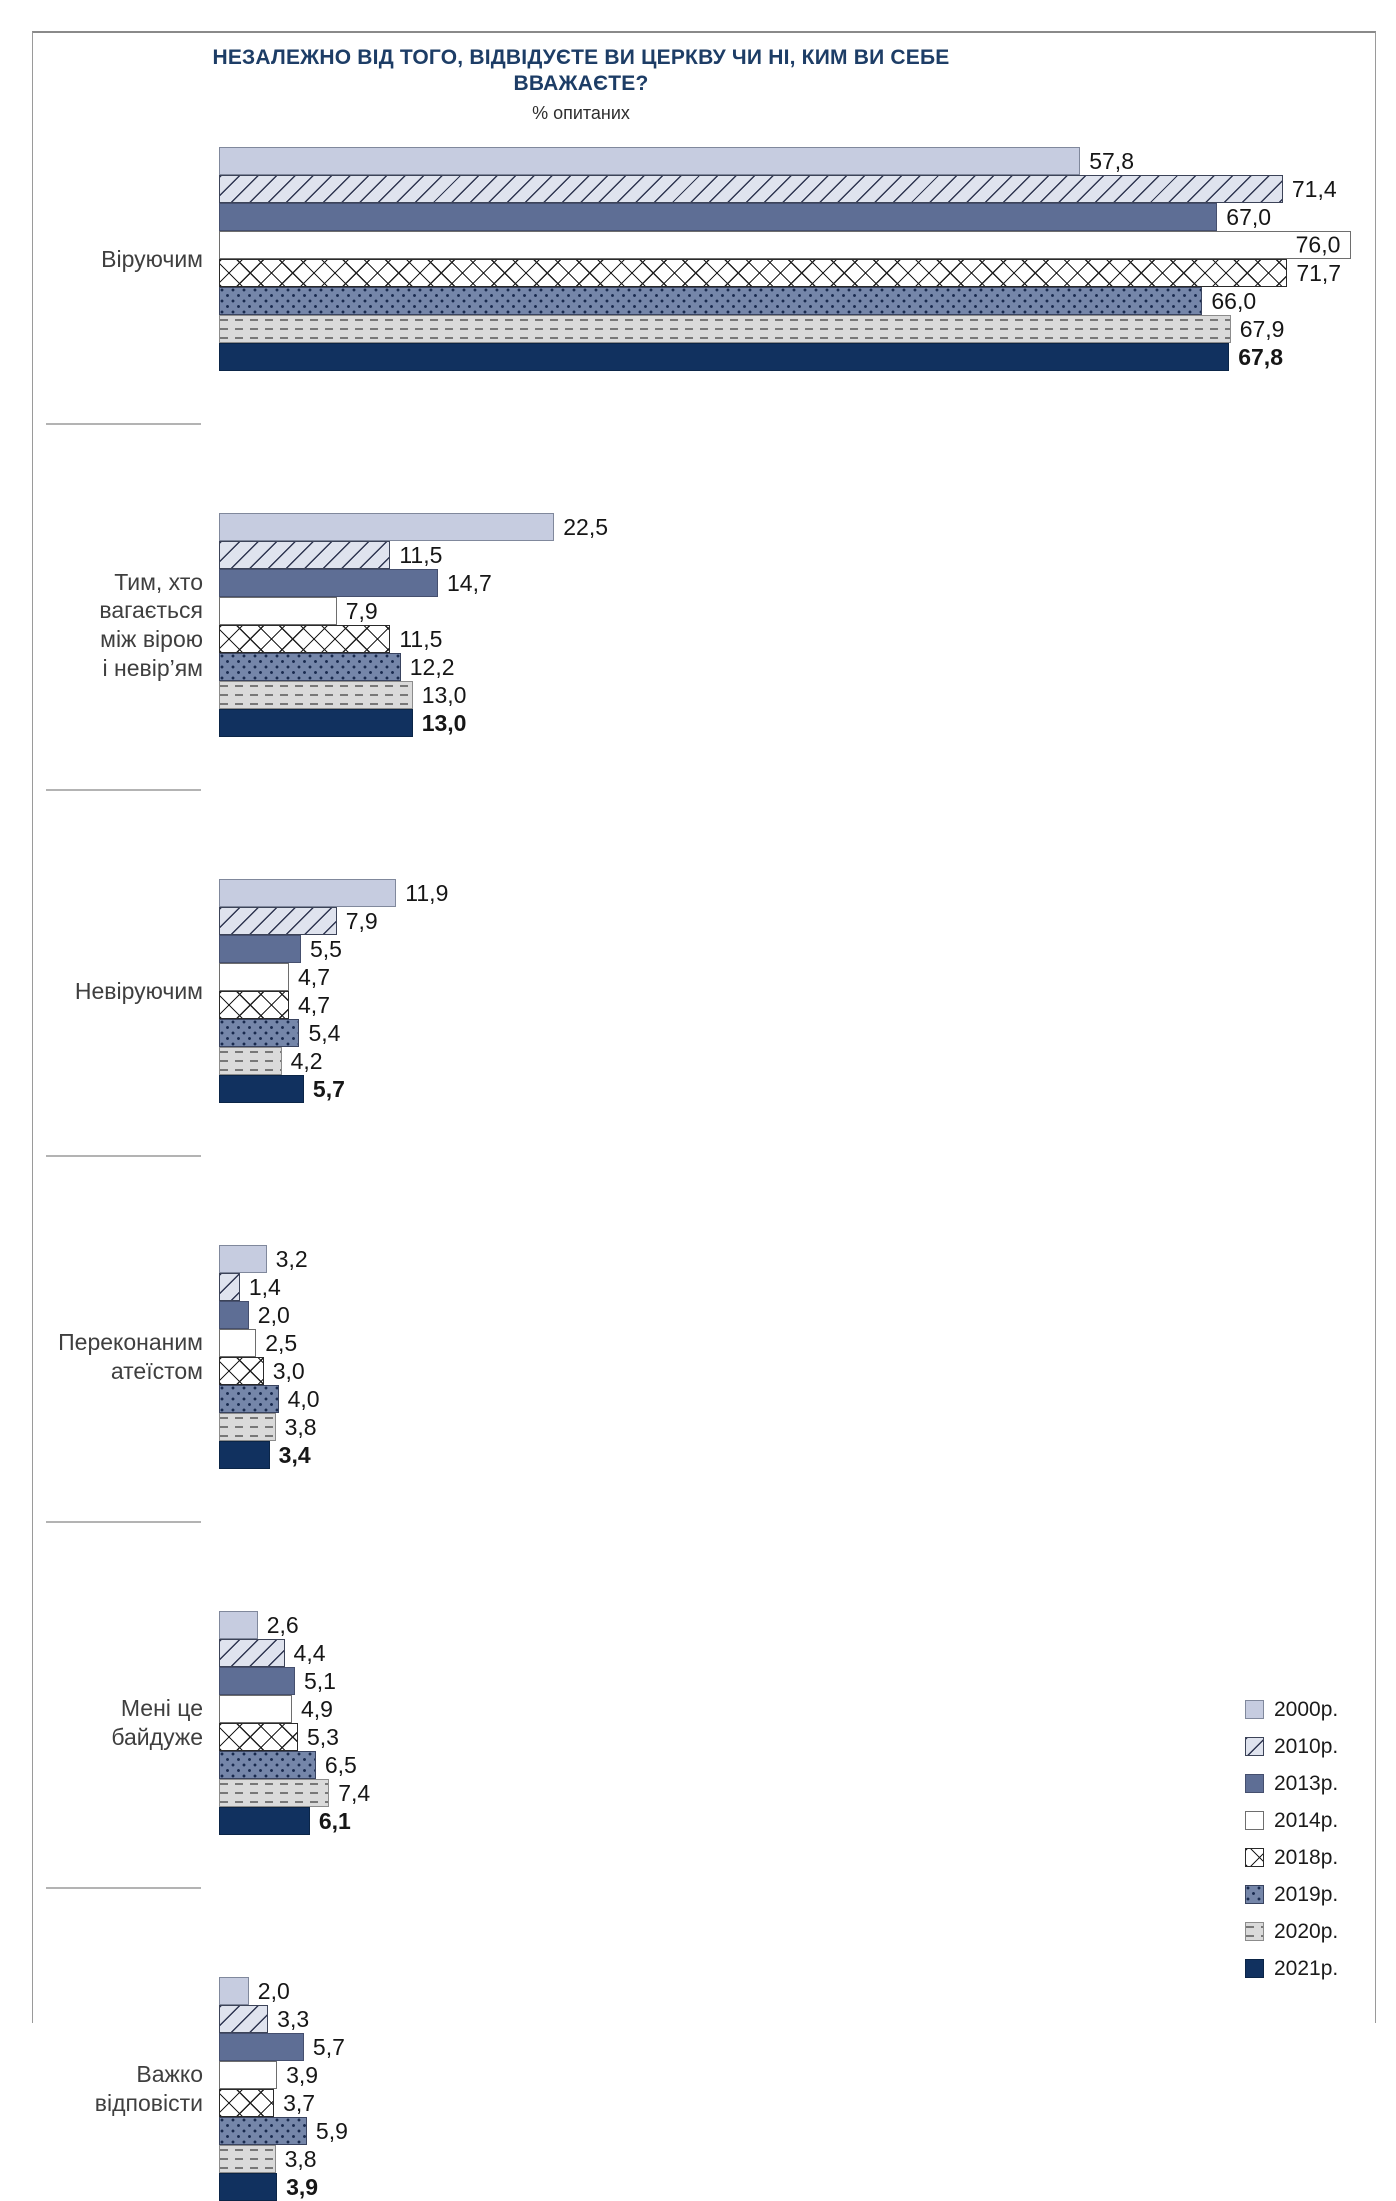  Describe the element at coordinates (1306, 1968) in the screenshot. I see `legend-label: 2021р.` at that location.